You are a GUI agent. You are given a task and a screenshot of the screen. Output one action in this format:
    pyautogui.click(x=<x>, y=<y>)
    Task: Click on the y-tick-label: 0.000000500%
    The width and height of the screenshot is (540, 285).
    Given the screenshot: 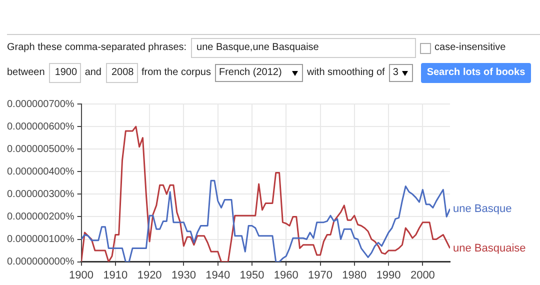 What is the action you would take?
    pyautogui.click(x=40, y=149)
    